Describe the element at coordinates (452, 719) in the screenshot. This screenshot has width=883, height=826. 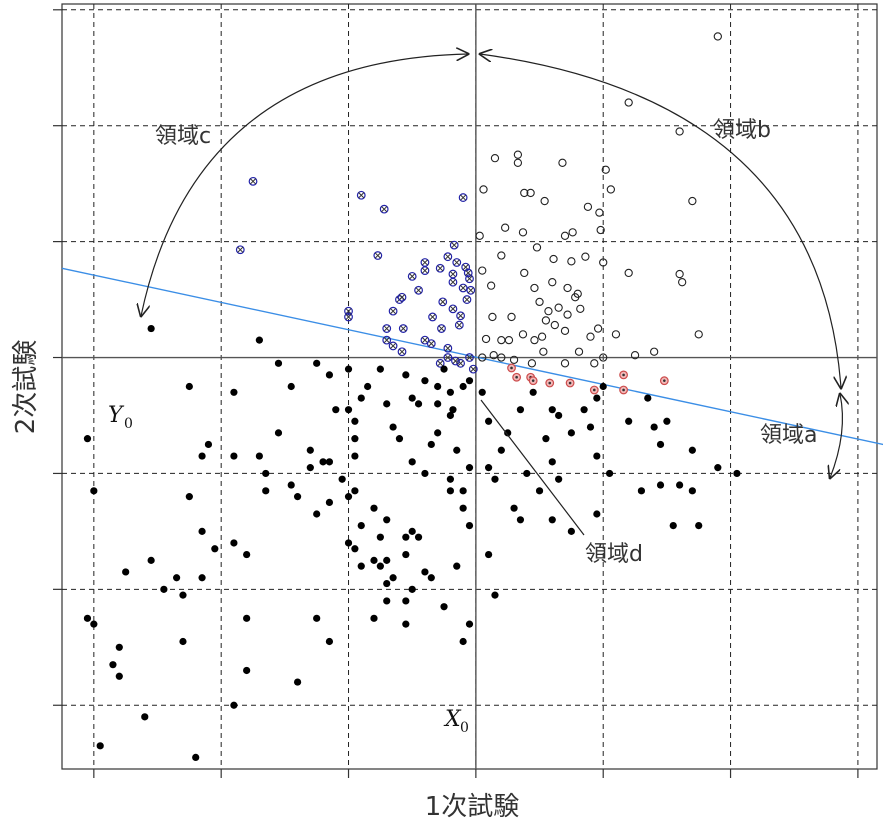
I see `x0-symbol: X` at that location.